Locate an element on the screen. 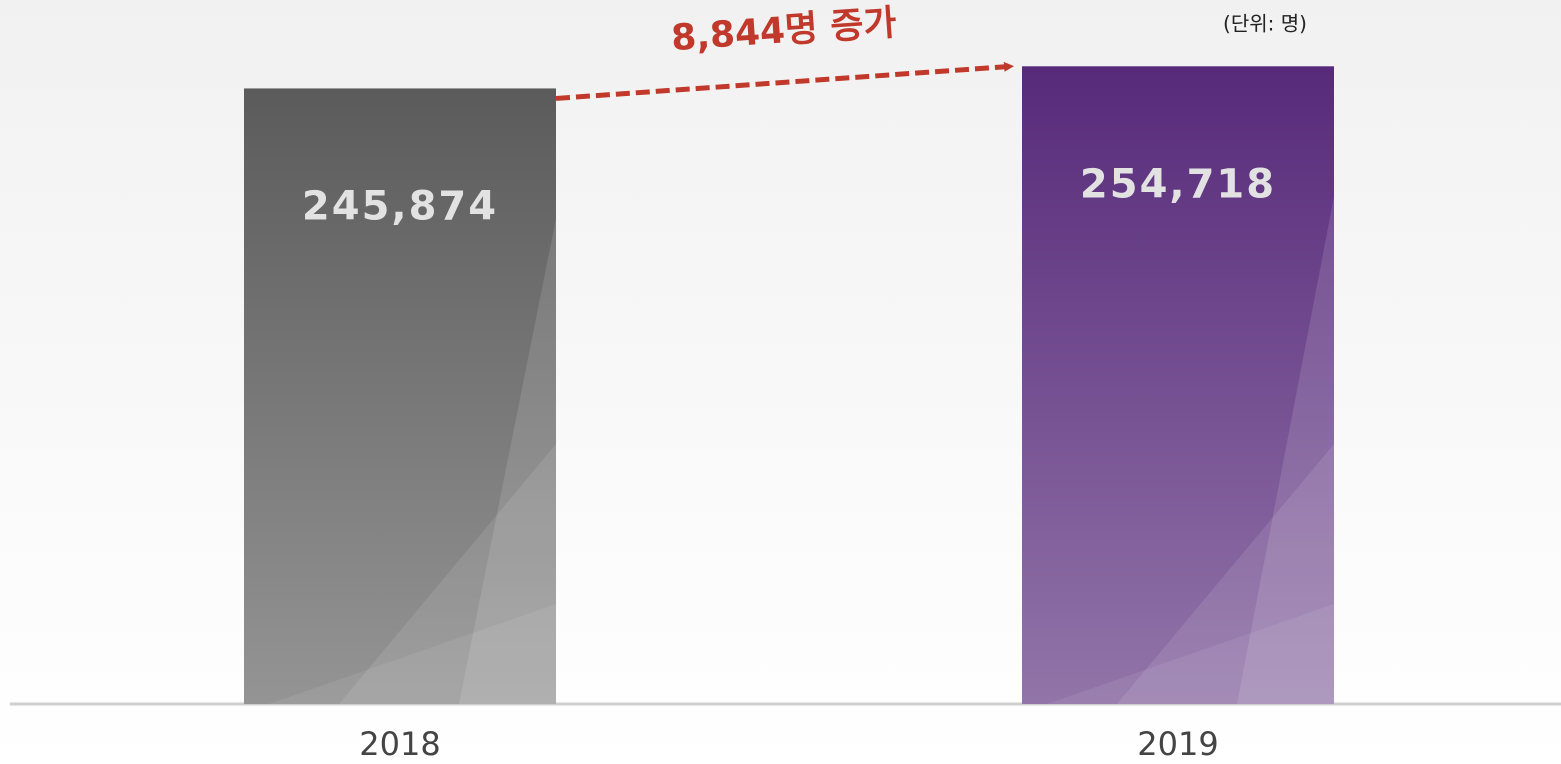 The height and width of the screenshot is (764, 1561). x-tick-label: 2019 is located at coordinates (1177, 744).